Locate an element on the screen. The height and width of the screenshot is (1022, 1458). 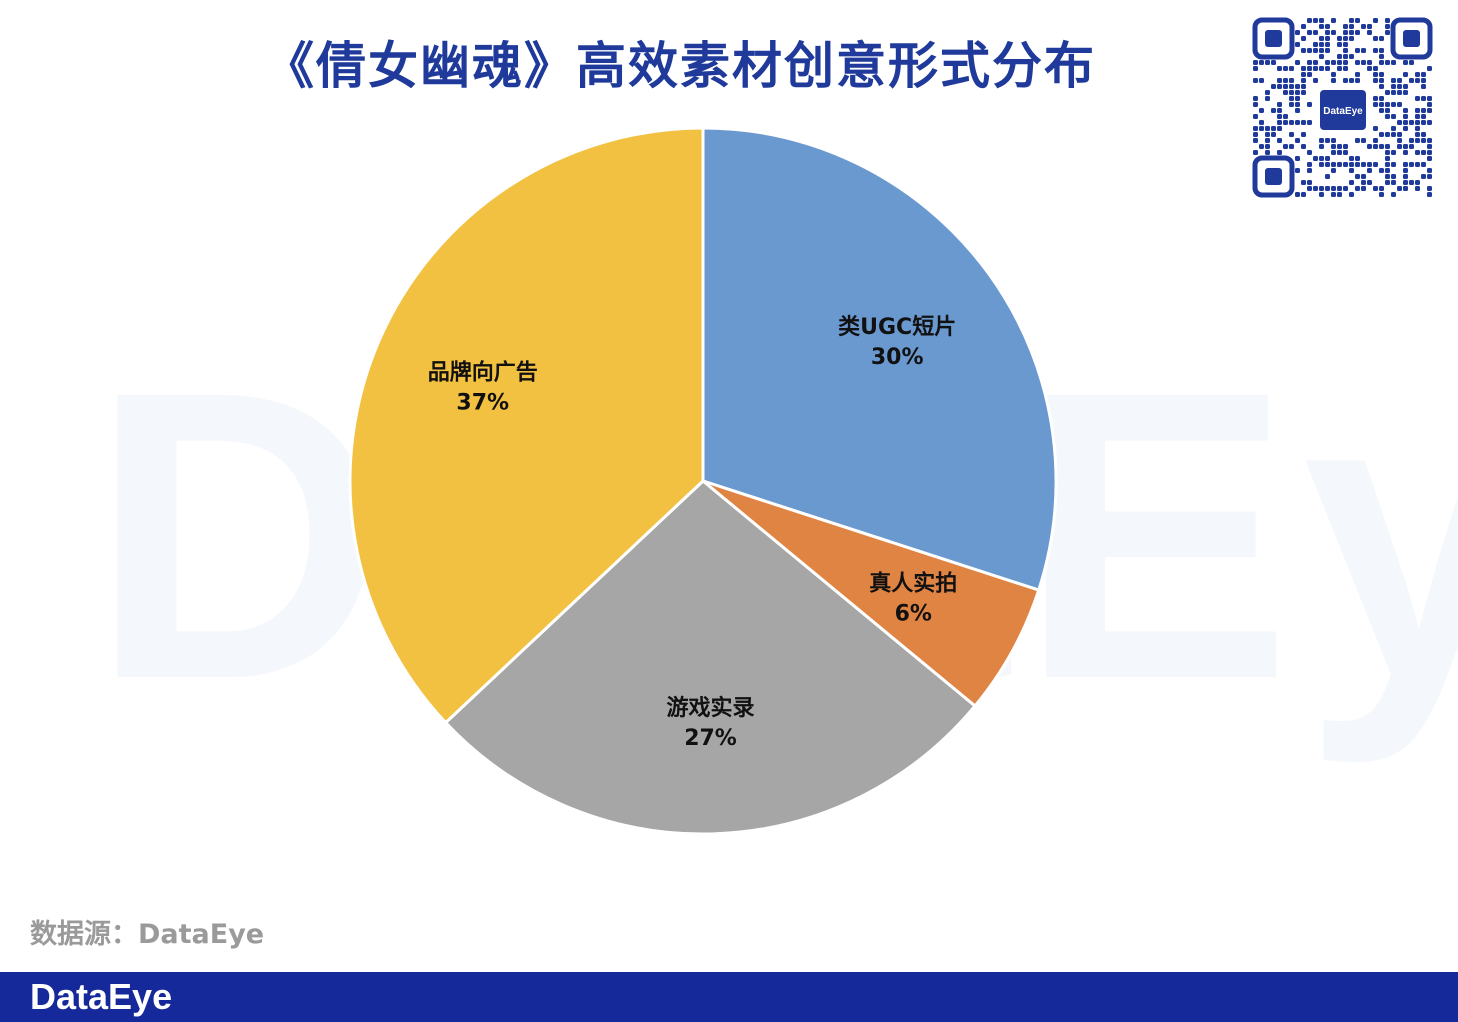
qr-finder-center is located at coordinates (1273, 176).